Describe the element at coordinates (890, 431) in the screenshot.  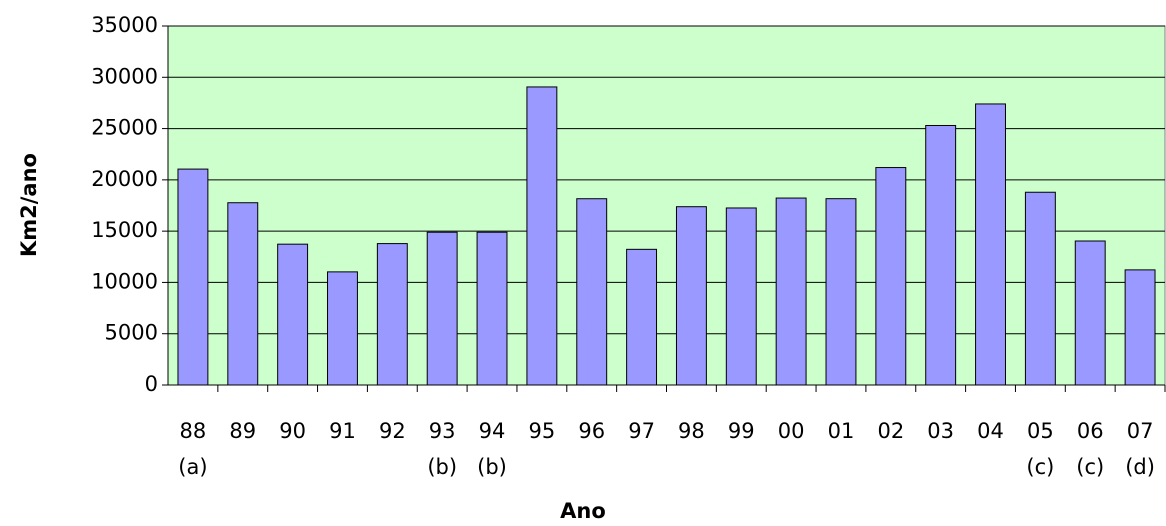
I see `x-tick-label: 02` at that location.